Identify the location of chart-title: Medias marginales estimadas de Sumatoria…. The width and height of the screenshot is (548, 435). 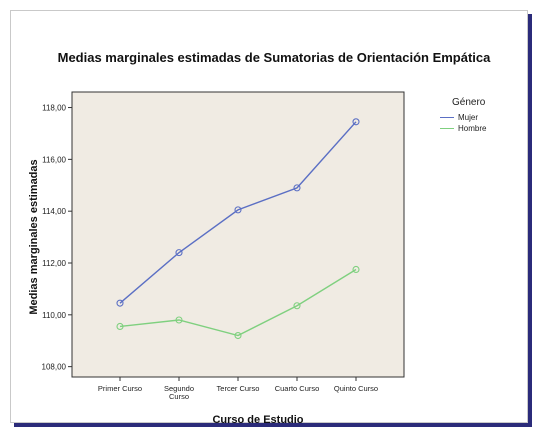
(274, 57).